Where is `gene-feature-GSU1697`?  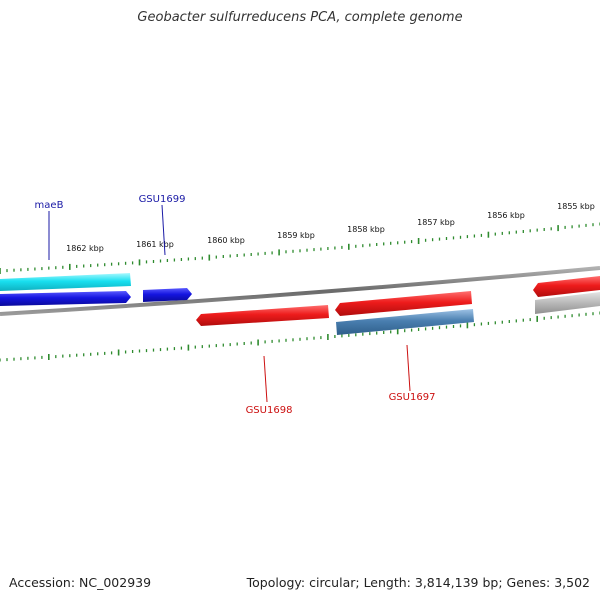 gene-feature-GSU1697 is located at coordinates (403, 303).